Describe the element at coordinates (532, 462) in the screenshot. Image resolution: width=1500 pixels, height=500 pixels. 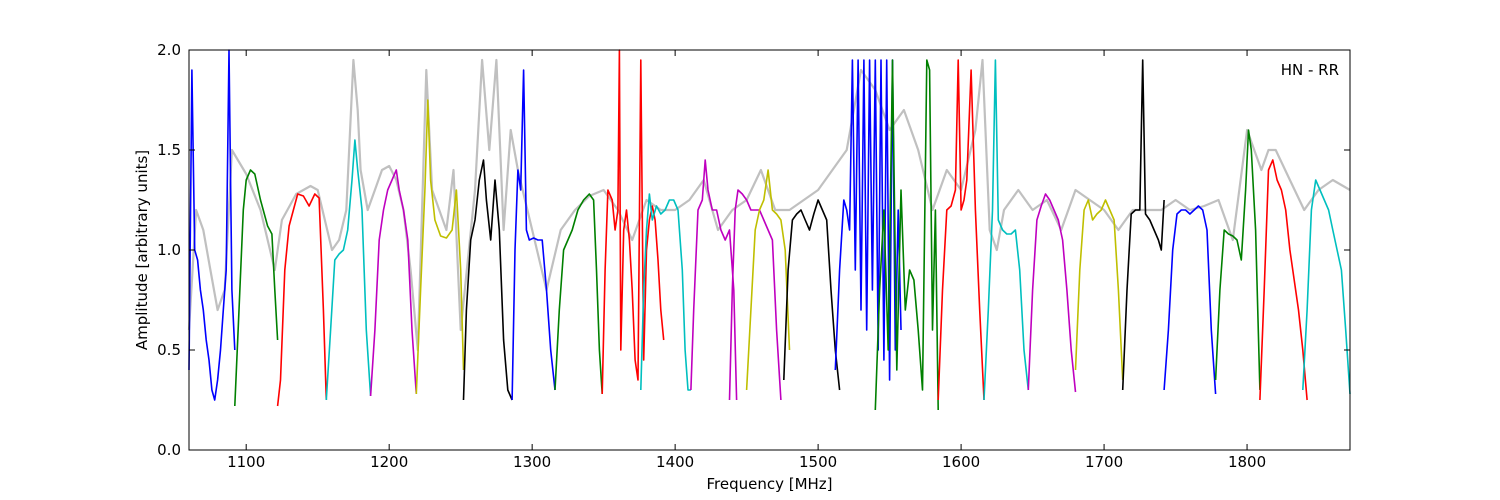
I see `x-tick-label: 1300` at that location.